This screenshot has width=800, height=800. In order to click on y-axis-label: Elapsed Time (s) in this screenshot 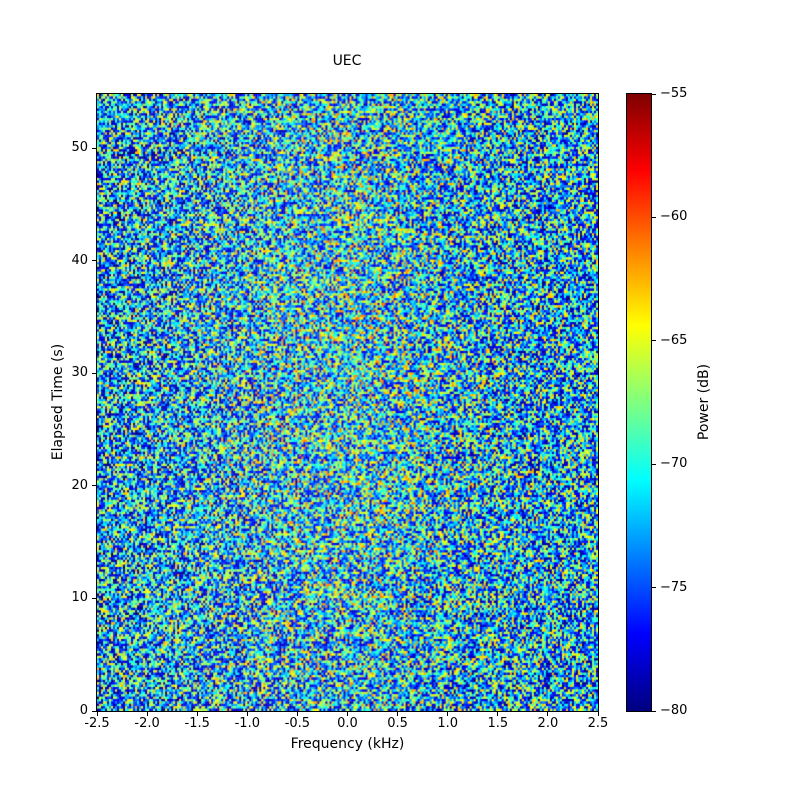, I will do `click(58, 402)`.